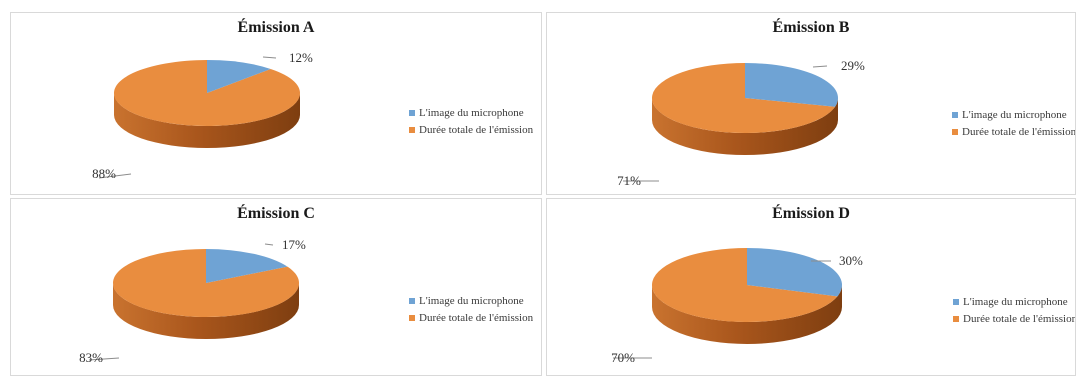 This screenshot has height=376, width=1076. I want to click on data-label-microphone: 30%, so click(851, 260).